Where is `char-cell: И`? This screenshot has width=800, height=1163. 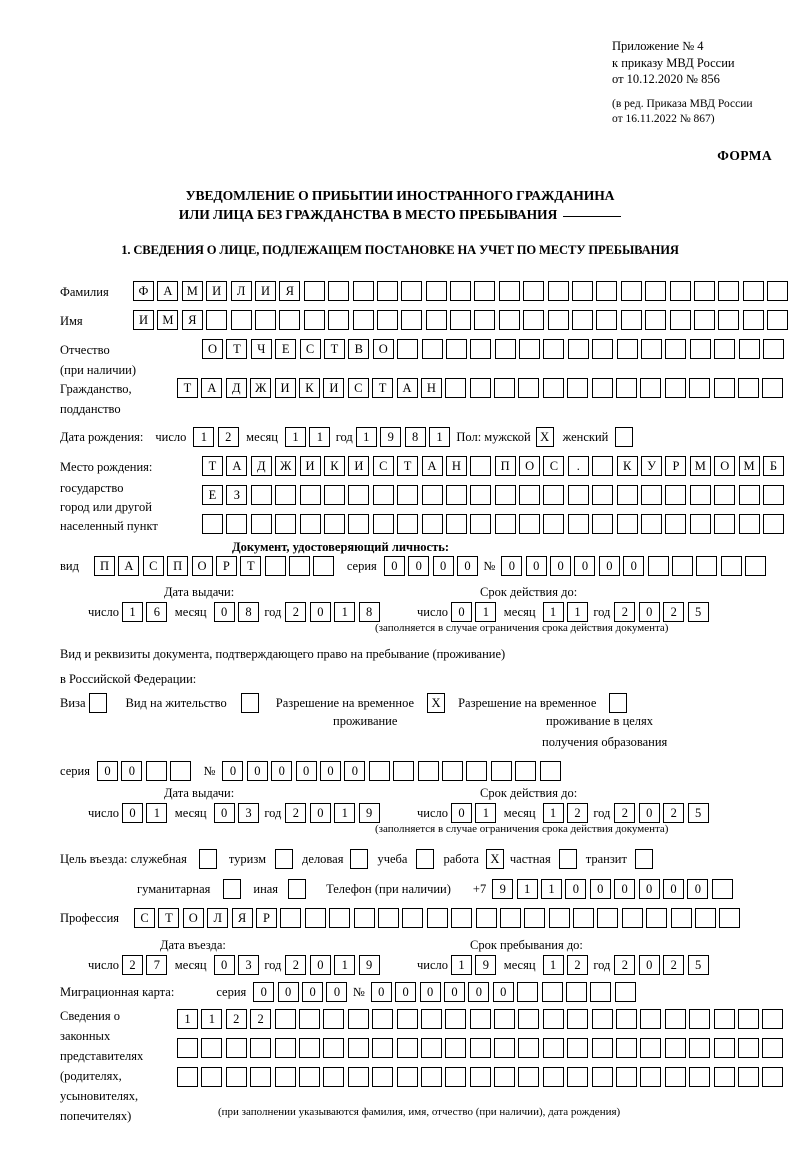
char-cell: И is located at coordinates (310, 466).